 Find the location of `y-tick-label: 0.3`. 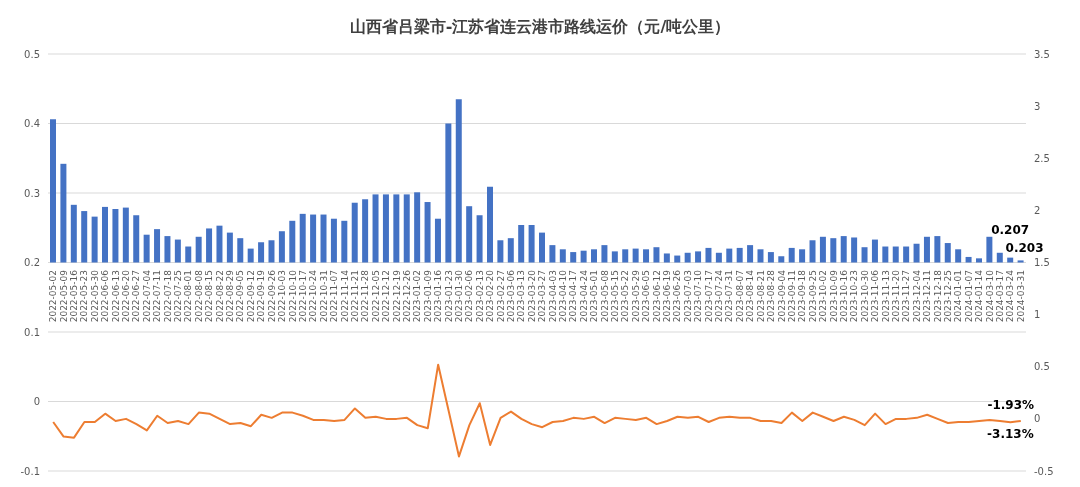

y-tick-label: 0.3 is located at coordinates (32, 193).